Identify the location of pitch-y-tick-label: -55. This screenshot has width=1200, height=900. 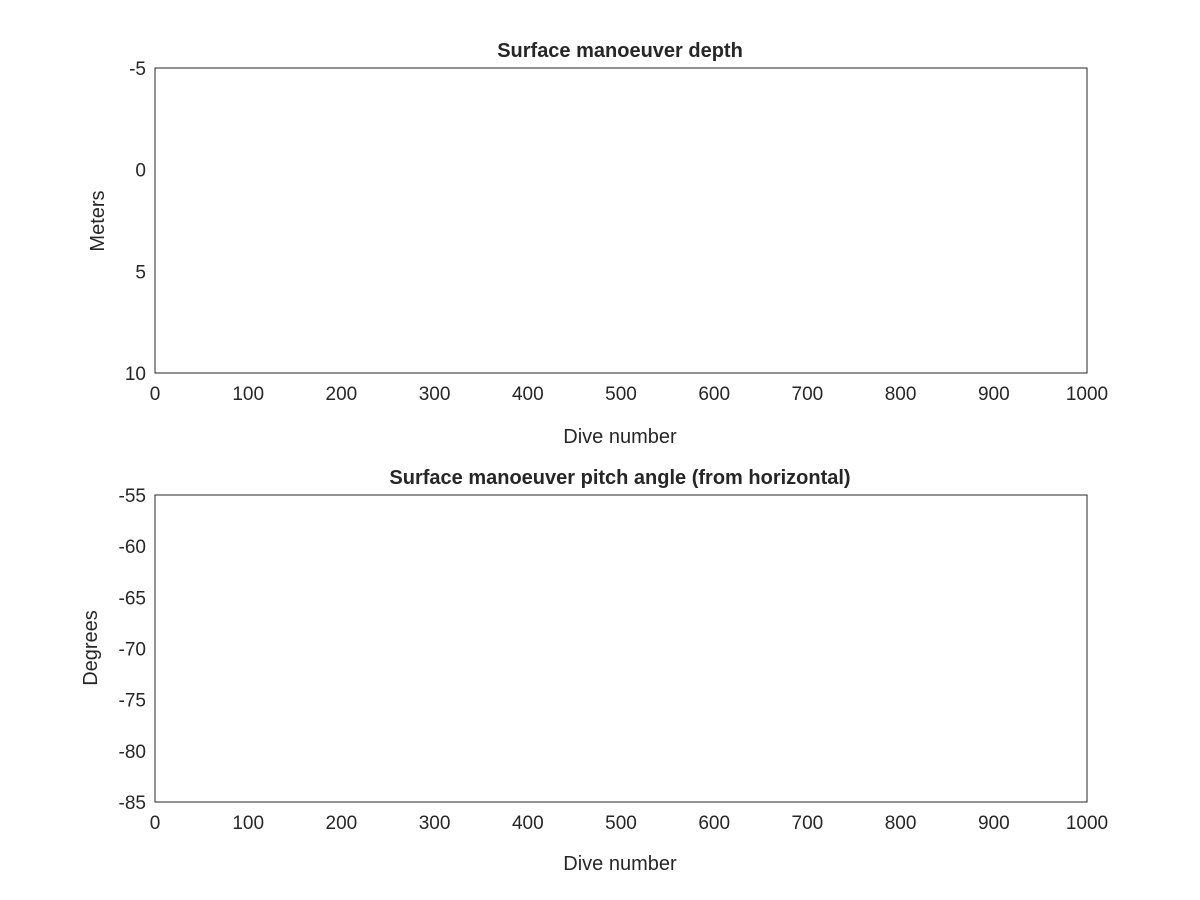
(132, 496).